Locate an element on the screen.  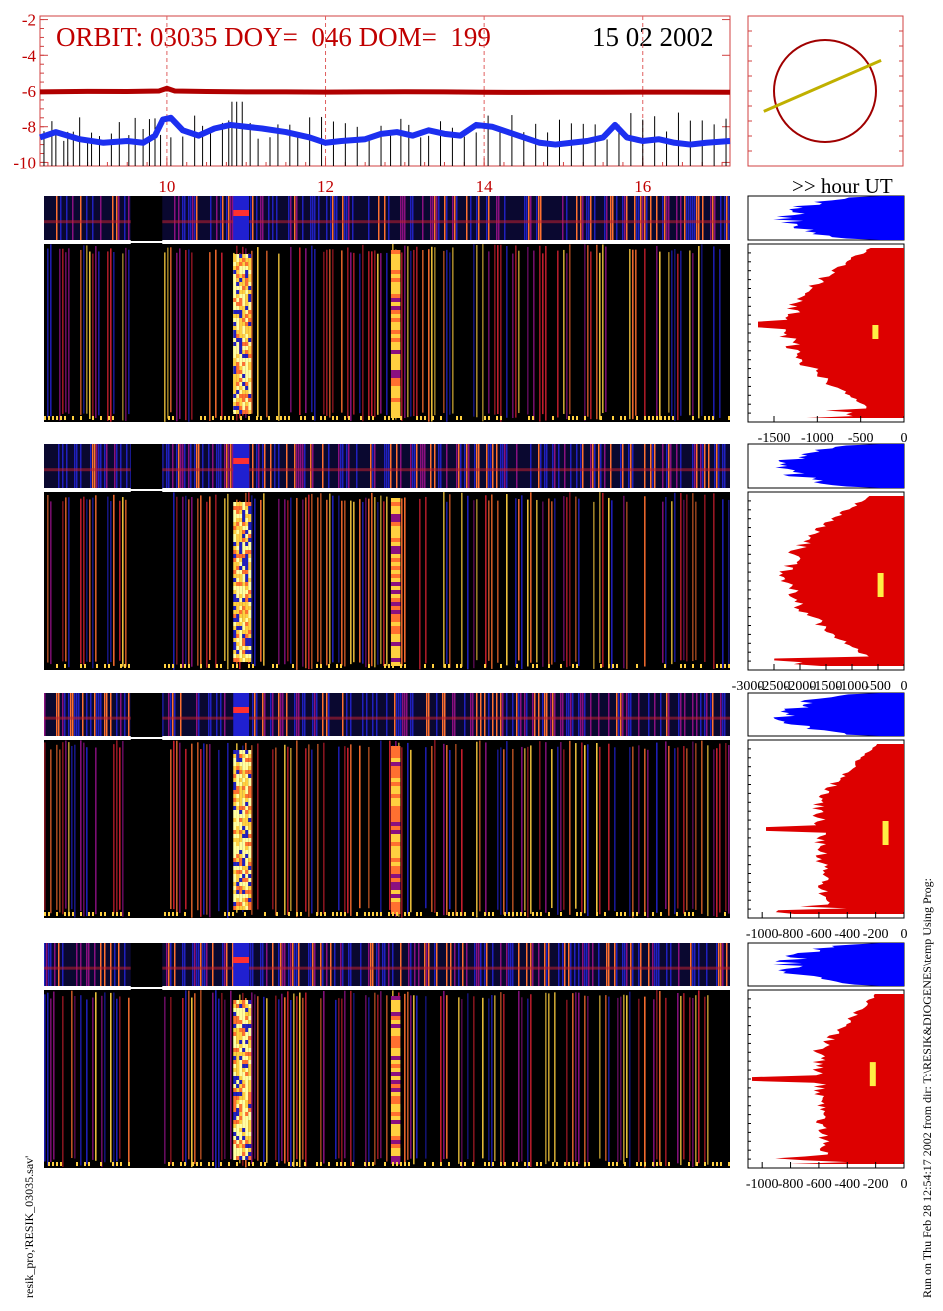
hist-x-tick-label: -600 is located at coordinates (819, 1184).